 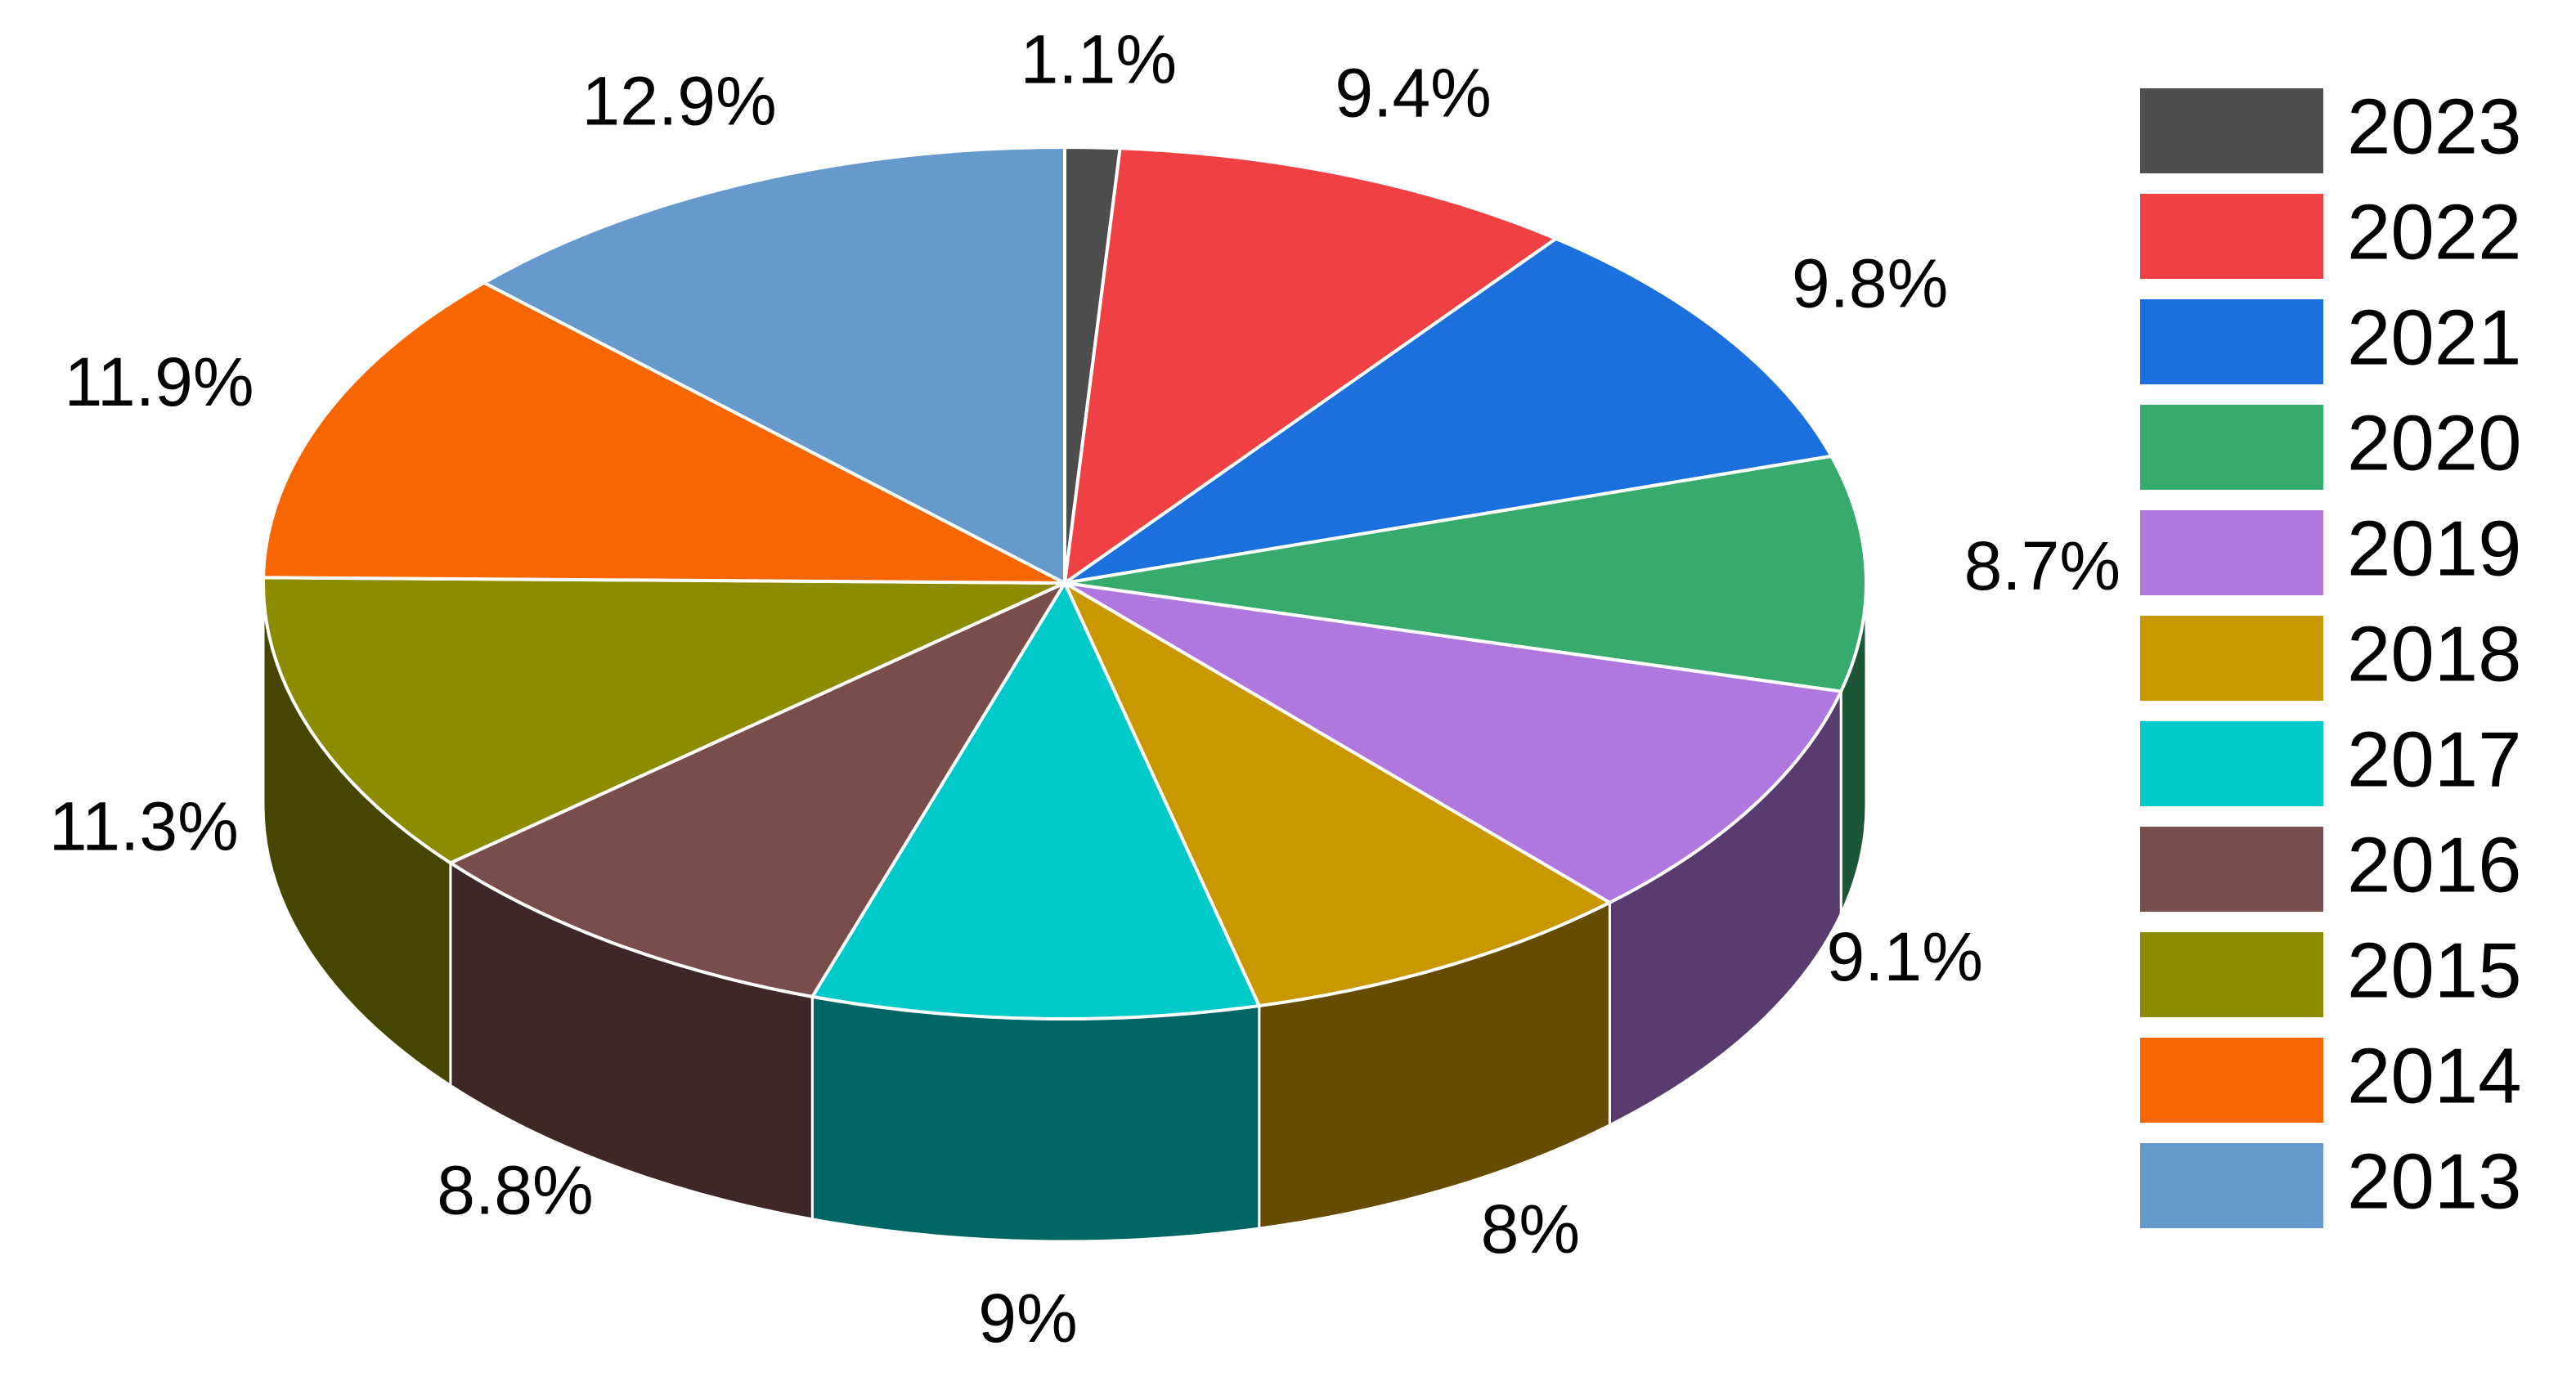 I want to click on data-label: 1.1%, so click(x=1099, y=58).